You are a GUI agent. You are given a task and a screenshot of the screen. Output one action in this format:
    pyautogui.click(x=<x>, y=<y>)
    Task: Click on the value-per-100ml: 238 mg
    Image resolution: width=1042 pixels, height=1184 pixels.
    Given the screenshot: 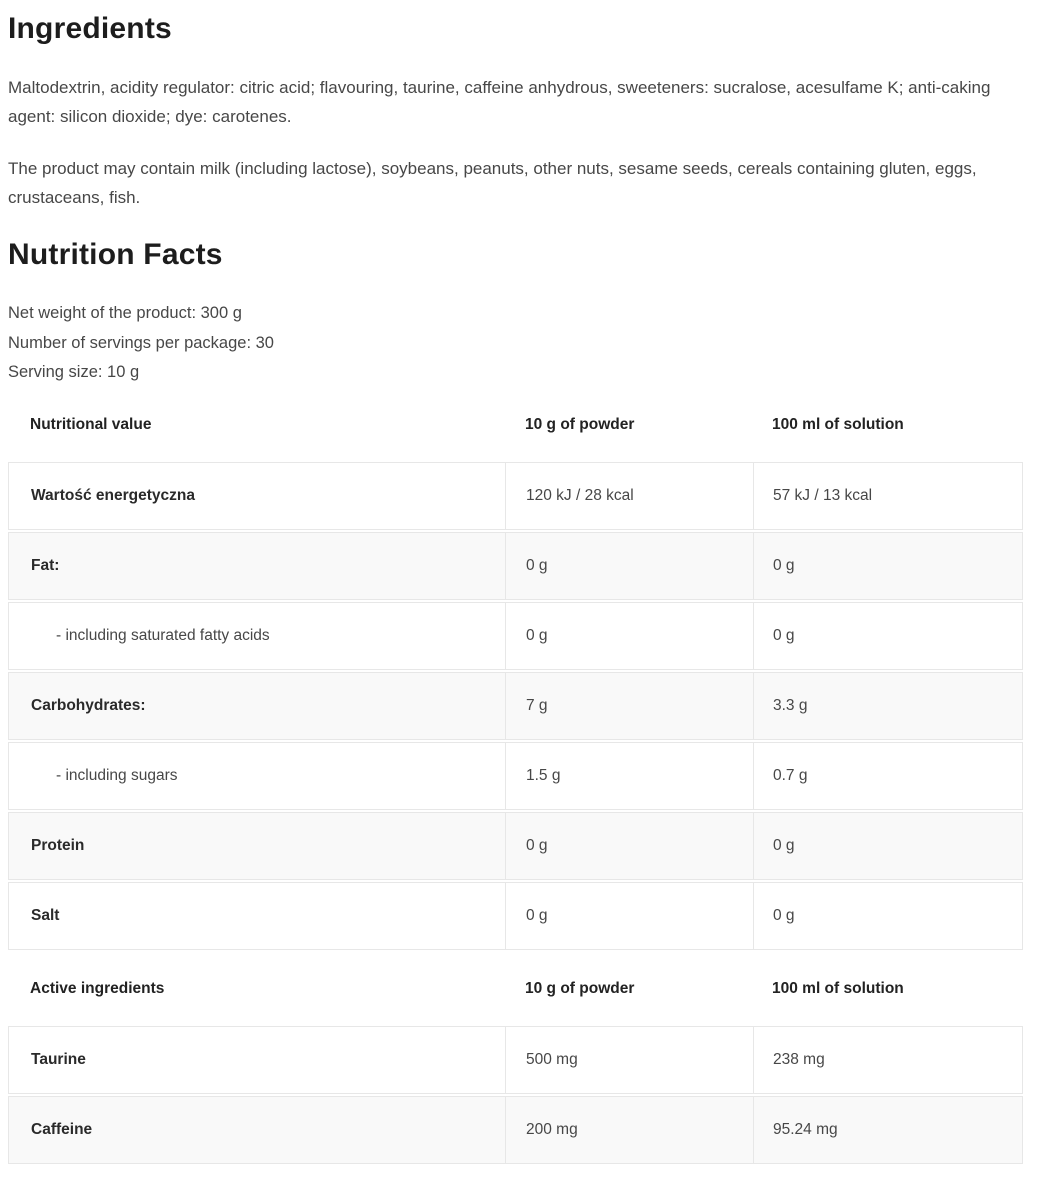 What is the action you would take?
    pyautogui.click(x=887, y=1059)
    